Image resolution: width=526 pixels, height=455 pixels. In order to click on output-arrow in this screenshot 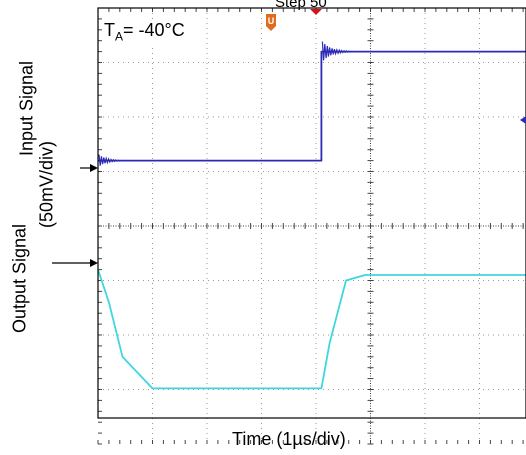, I will do `click(75, 263)`.